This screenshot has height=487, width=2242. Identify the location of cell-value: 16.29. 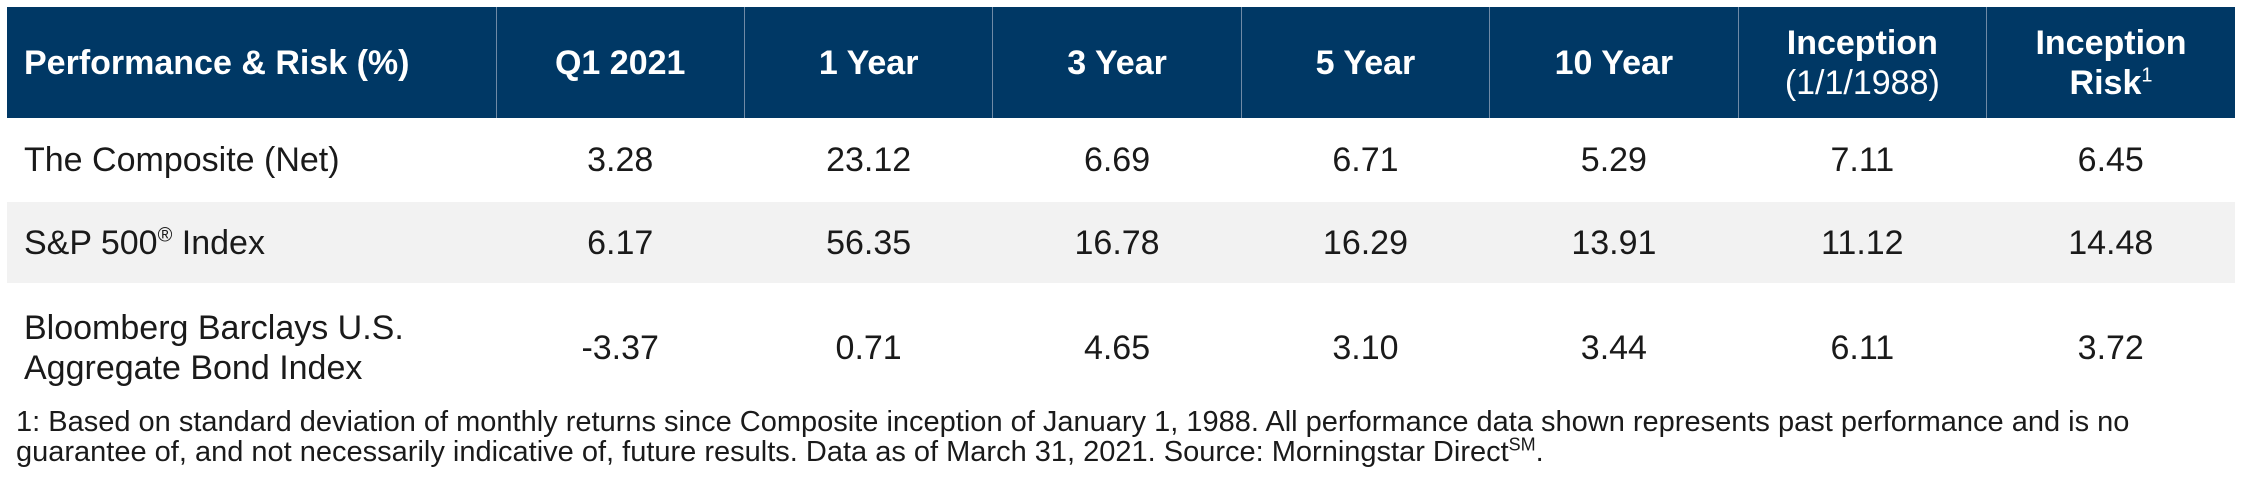
(1365, 242).